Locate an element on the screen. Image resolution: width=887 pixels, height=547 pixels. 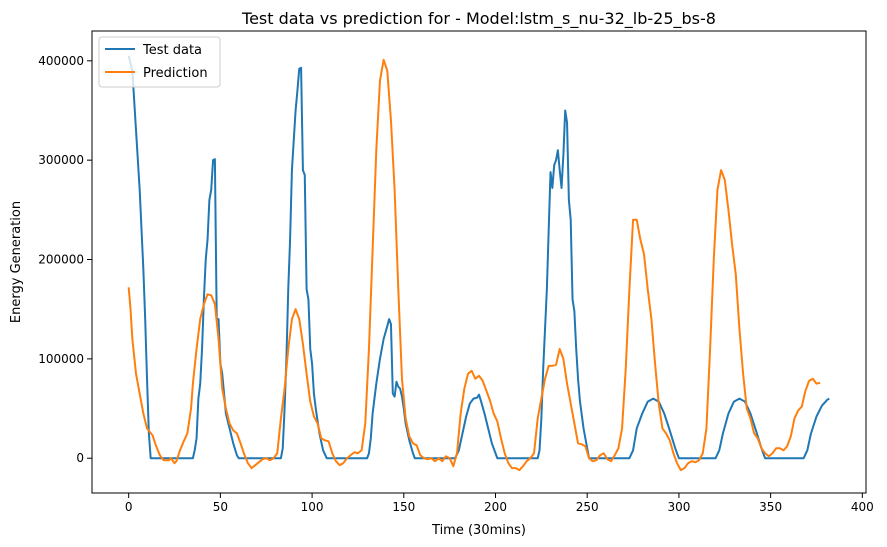
y-tick-label: 0 is located at coordinates (80, 458).